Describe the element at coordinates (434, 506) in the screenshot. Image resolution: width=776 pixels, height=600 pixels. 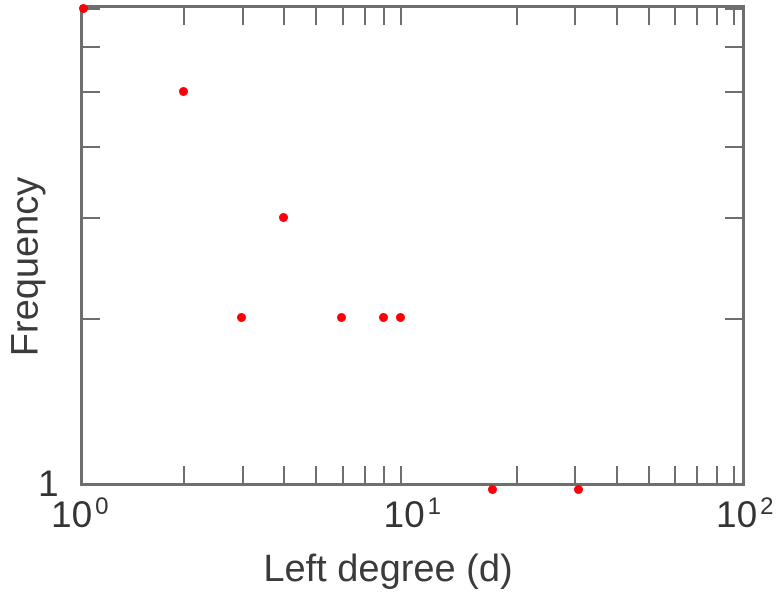
I see `tick-label-exponent: 1` at that location.